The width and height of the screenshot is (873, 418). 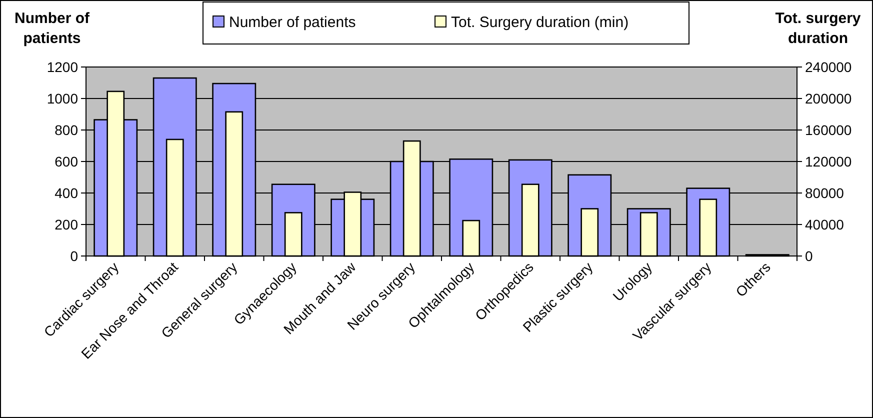 I want to click on y2-tick-label: 120000, so click(x=828, y=161).